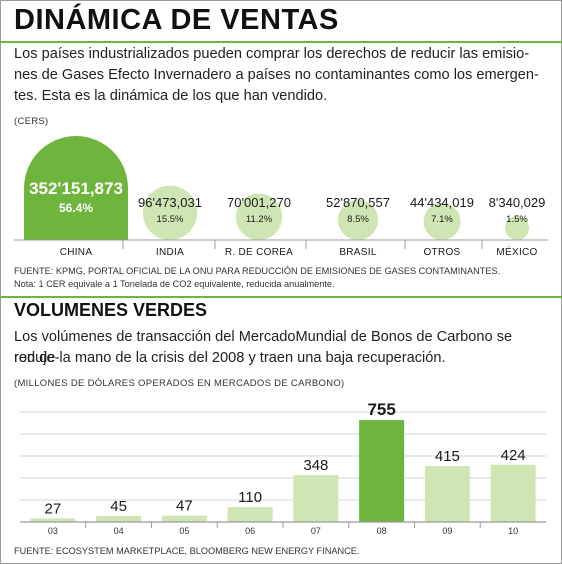 The width and height of the screenshot is (562, 564). What do you see at coordinates (31, 121) in the screenshot?
I see `bubble-unit-label: (CERS)` at bounding box center [31, 121].